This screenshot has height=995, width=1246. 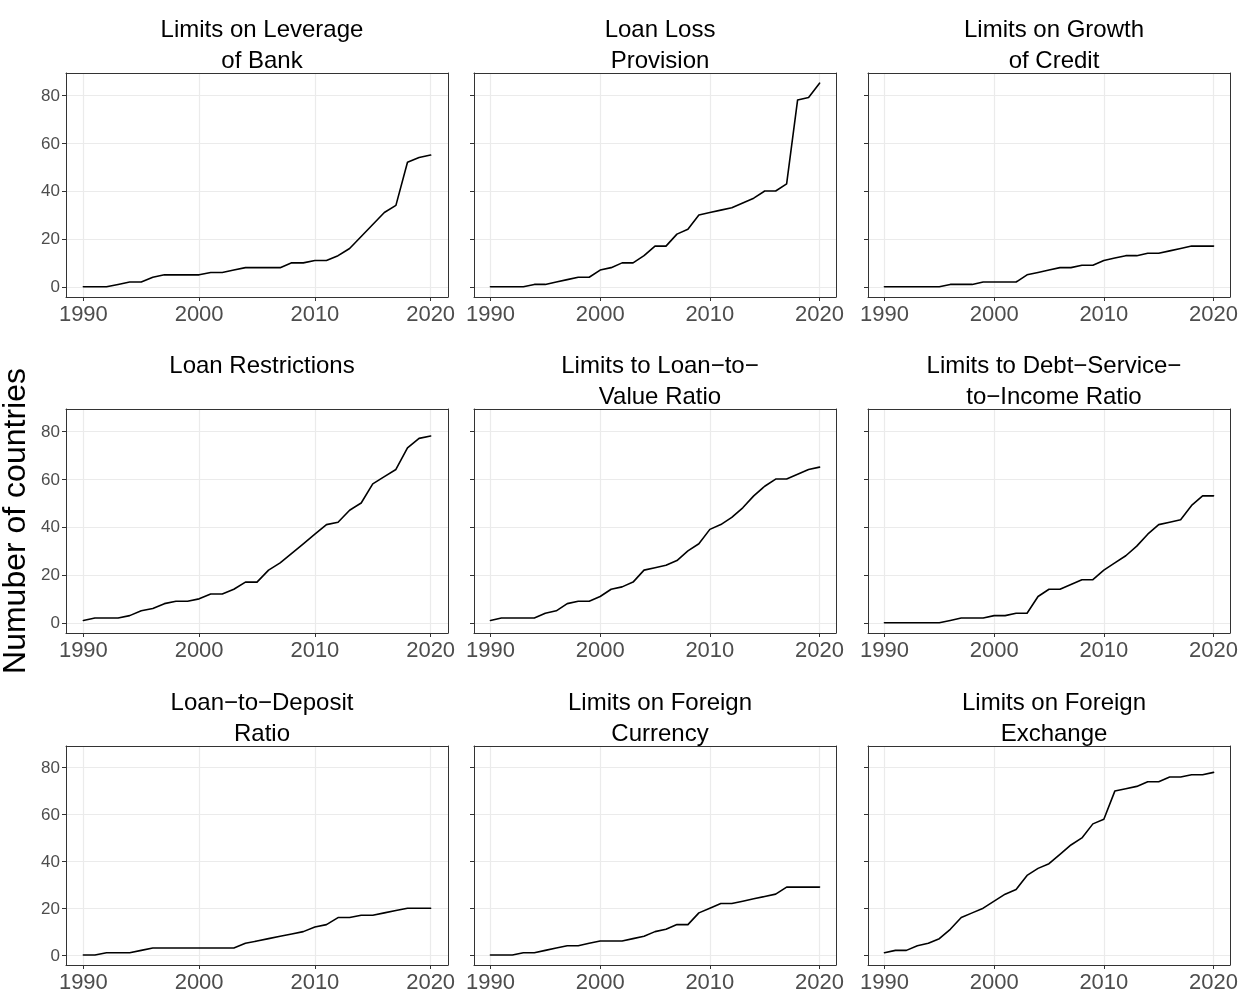 I want to click on chart-title: Limits on Foreign Currency, so click(x=660, y=717).